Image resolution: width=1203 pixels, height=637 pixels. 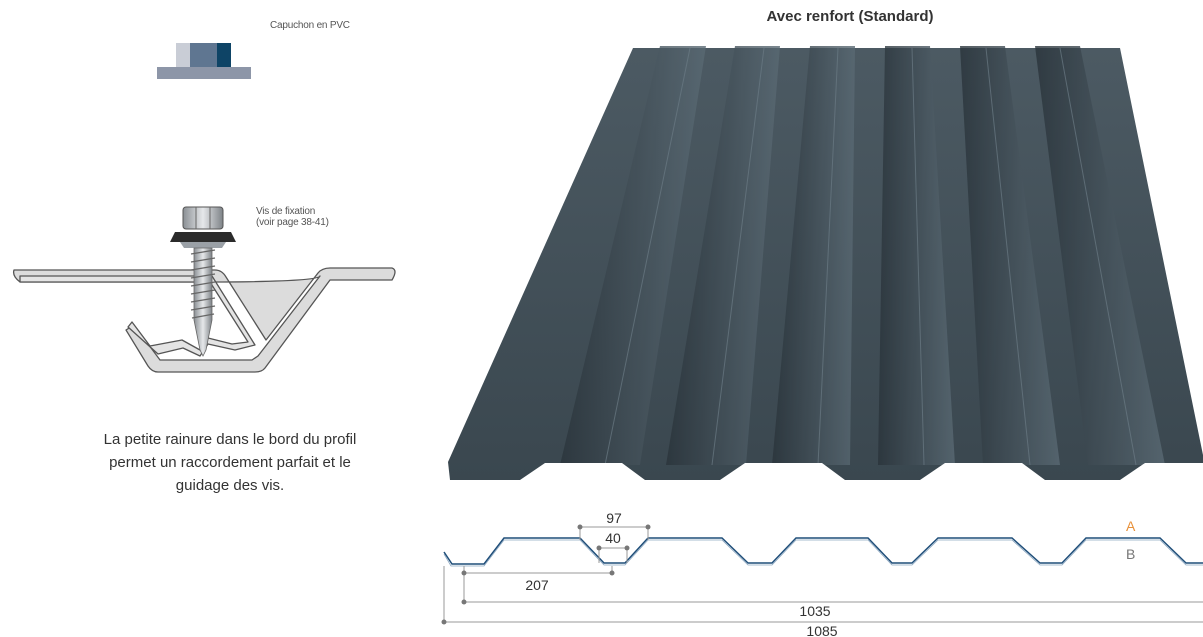 What do you see at coordinates (203, 55) in the screenshot?
I see `cap-mid-segment` at bounding box center [203, 55].